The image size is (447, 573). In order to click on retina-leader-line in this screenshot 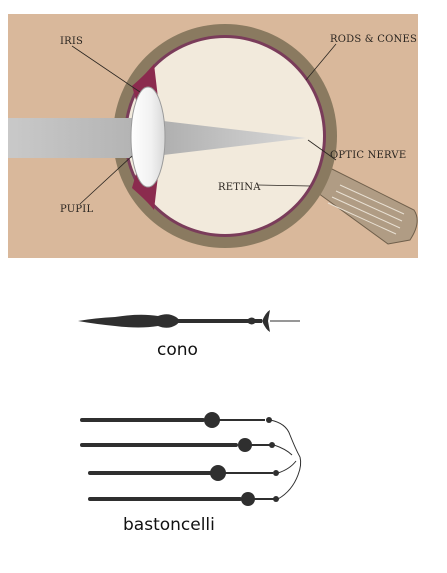, I will do `click(284, 185)`.